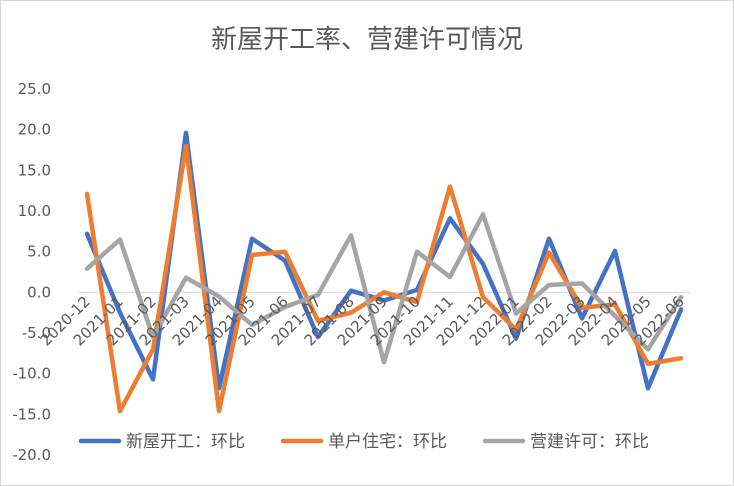  Describe the element at coordinates (31, 374) in the screenshot. I see `y-tick-label: -10.0` at that location.